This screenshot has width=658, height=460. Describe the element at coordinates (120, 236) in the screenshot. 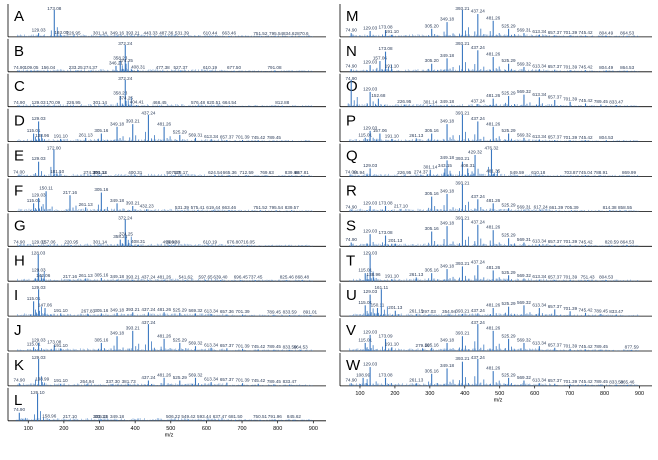

I see `panel-g-peak-label: 358.23` at that location.